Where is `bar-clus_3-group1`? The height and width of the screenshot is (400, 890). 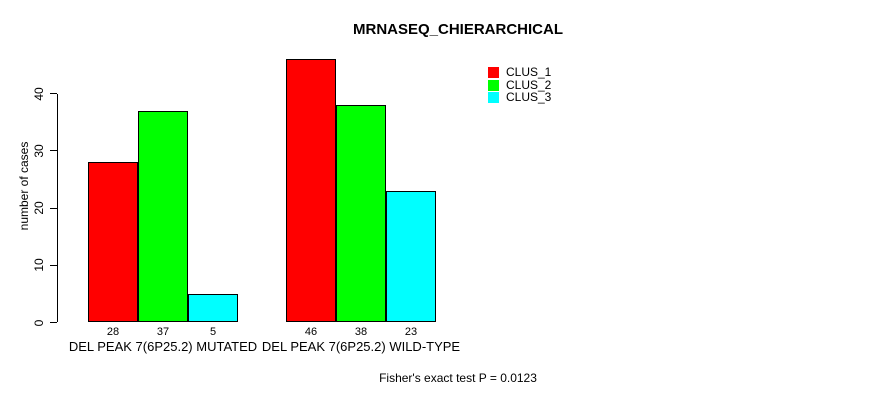 bar-clus_3-group1 is located at coordinates (213, 308).